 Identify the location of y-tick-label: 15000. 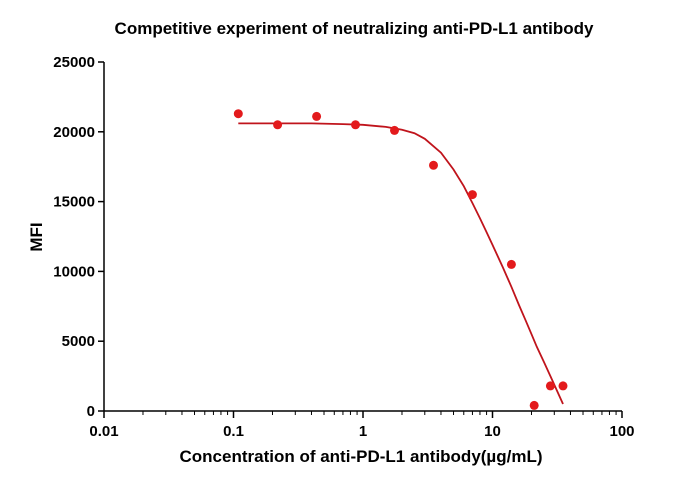
(74, 202).